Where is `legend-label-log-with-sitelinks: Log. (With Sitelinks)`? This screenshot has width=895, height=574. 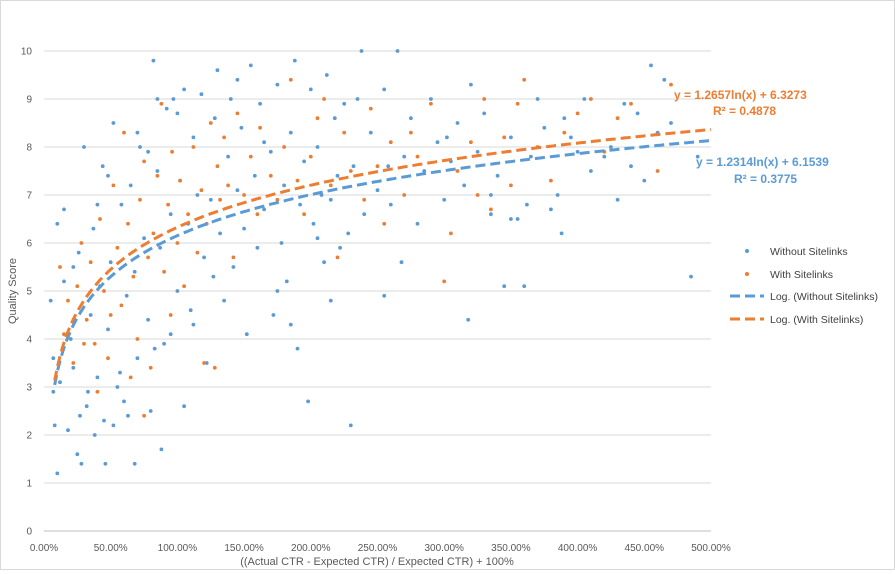
legend-label-log-with-sitelinks: Log. (With Sitelinks) is located at coordinates (816, 320).